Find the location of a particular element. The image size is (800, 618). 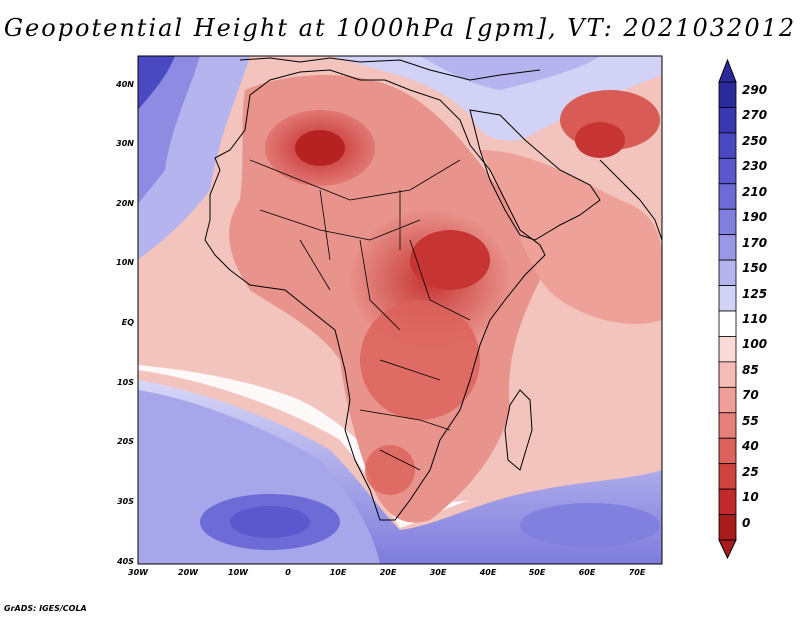

colorbar-label: 10 is located at coordinates (750, 497).